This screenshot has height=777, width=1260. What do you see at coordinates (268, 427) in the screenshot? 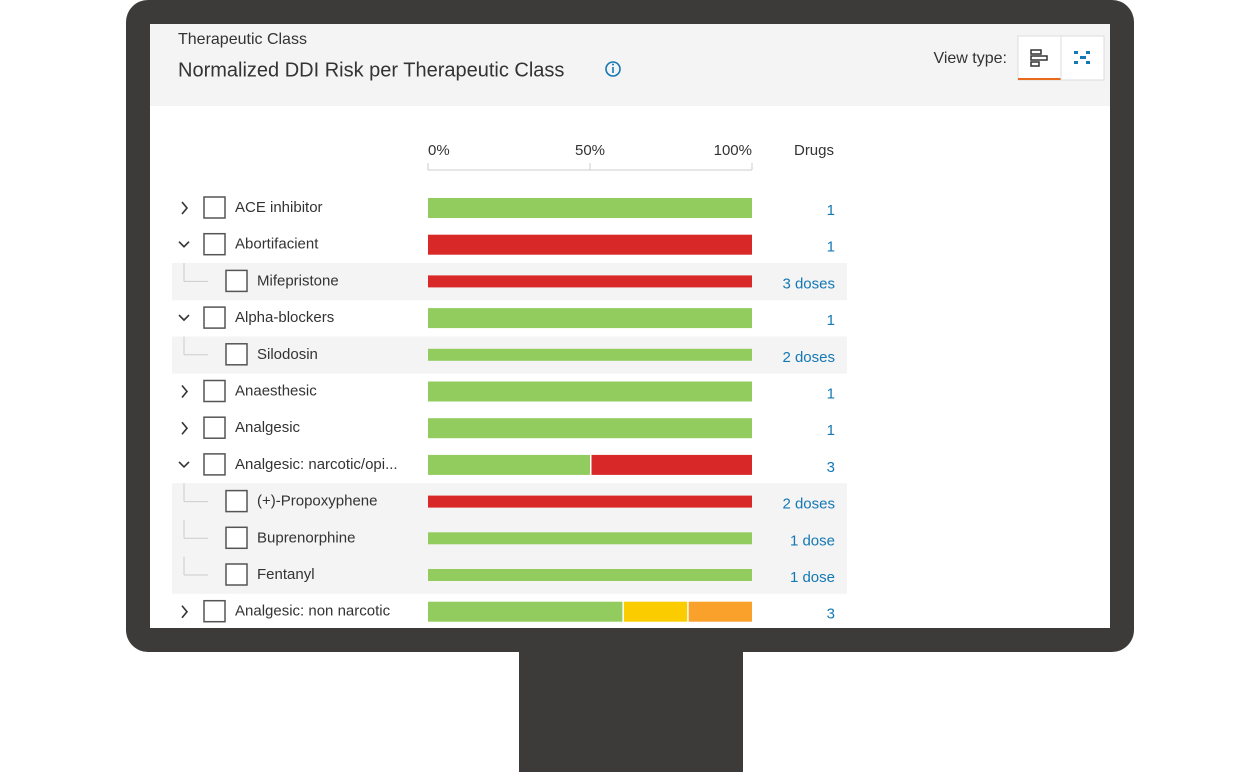
I see `row-label: Analgesic` at bounding box center [268, 427].